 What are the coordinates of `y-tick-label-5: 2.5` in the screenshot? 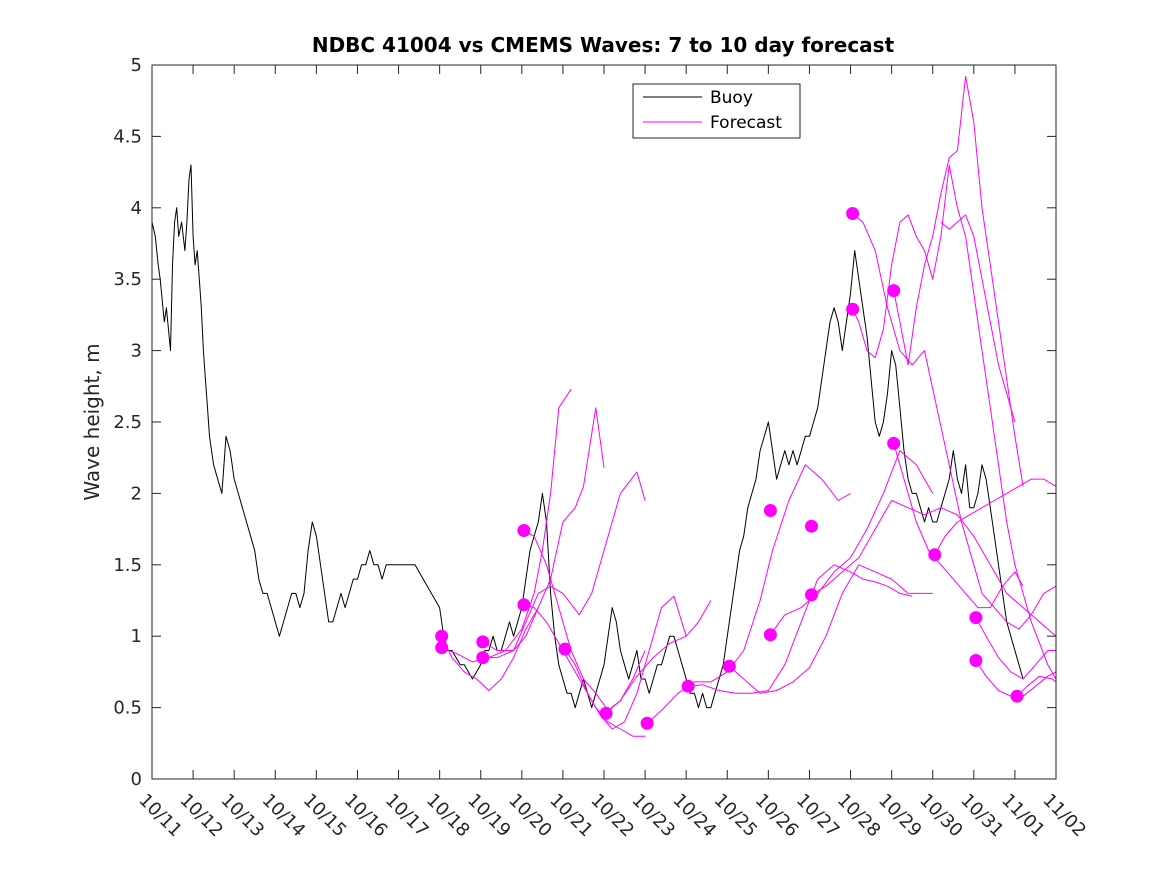 It's located at (127, 422).